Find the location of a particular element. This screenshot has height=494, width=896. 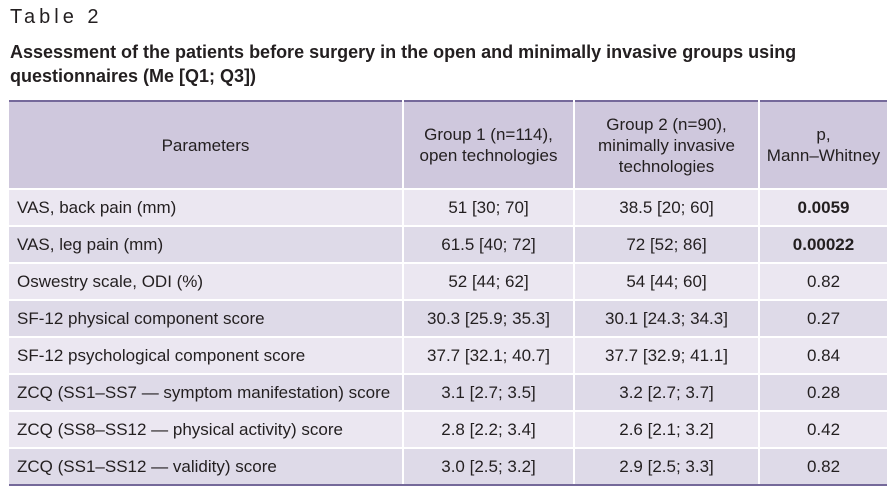

cell-p-value: 0.84 is located at coordinates (823, 355).